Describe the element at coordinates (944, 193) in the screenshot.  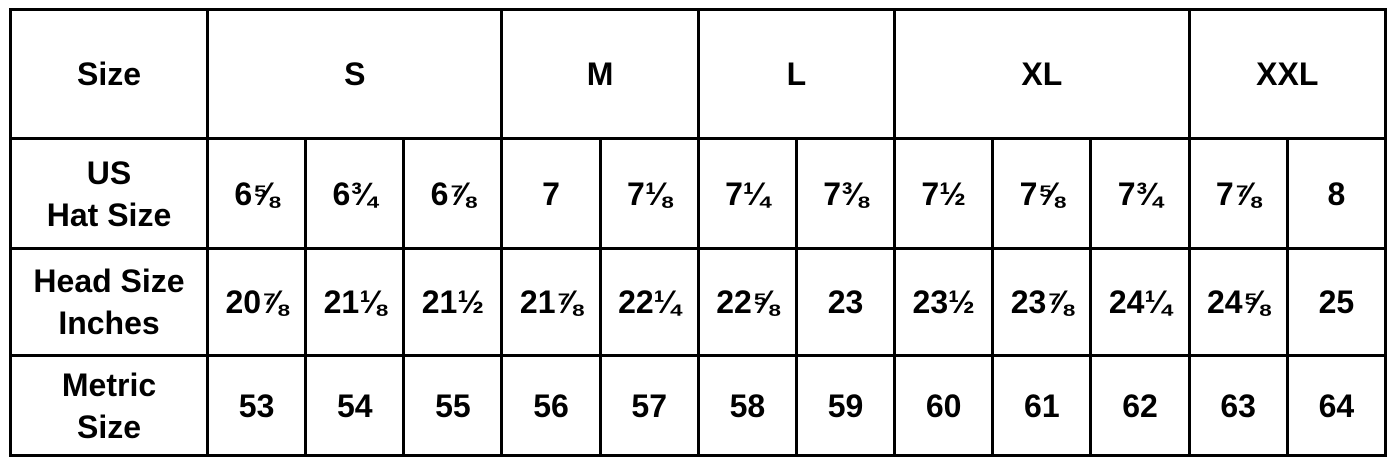
I see `table-cell: 7½` at that location.